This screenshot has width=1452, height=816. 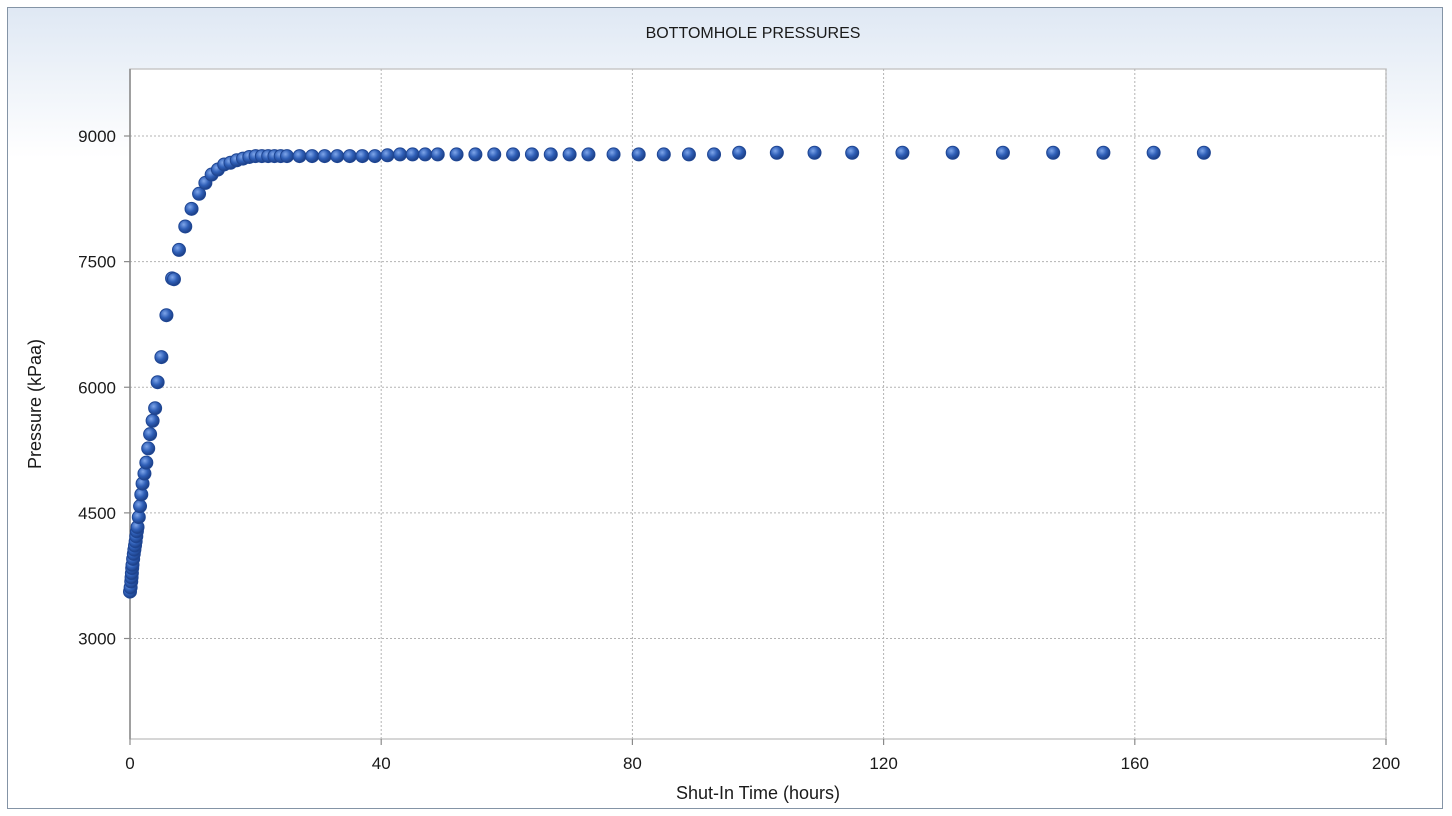 I want to click on x-tick-label: 120, so click(x=883, y=763).